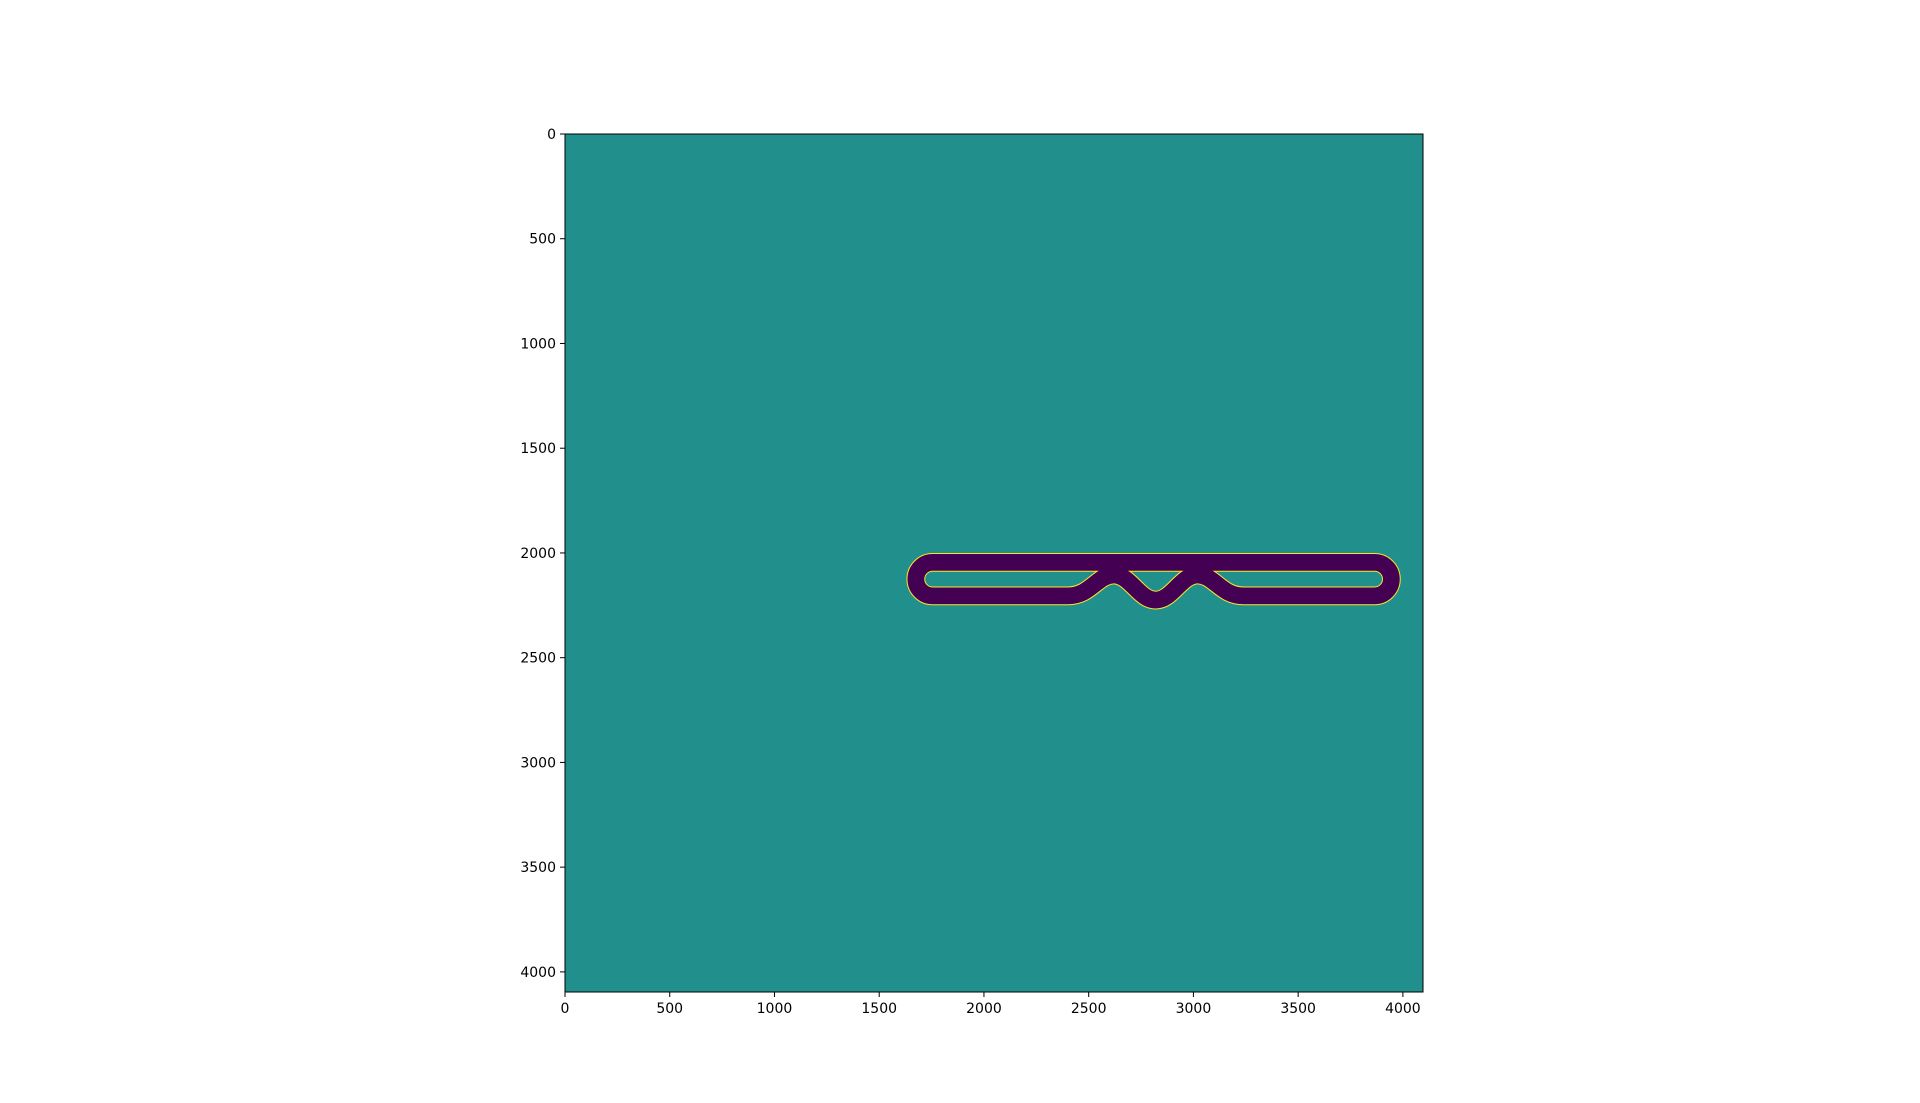  Describe the element at coordinates (538, 344) in the screenshot. I see `y-tick-label: 1000` at that location.